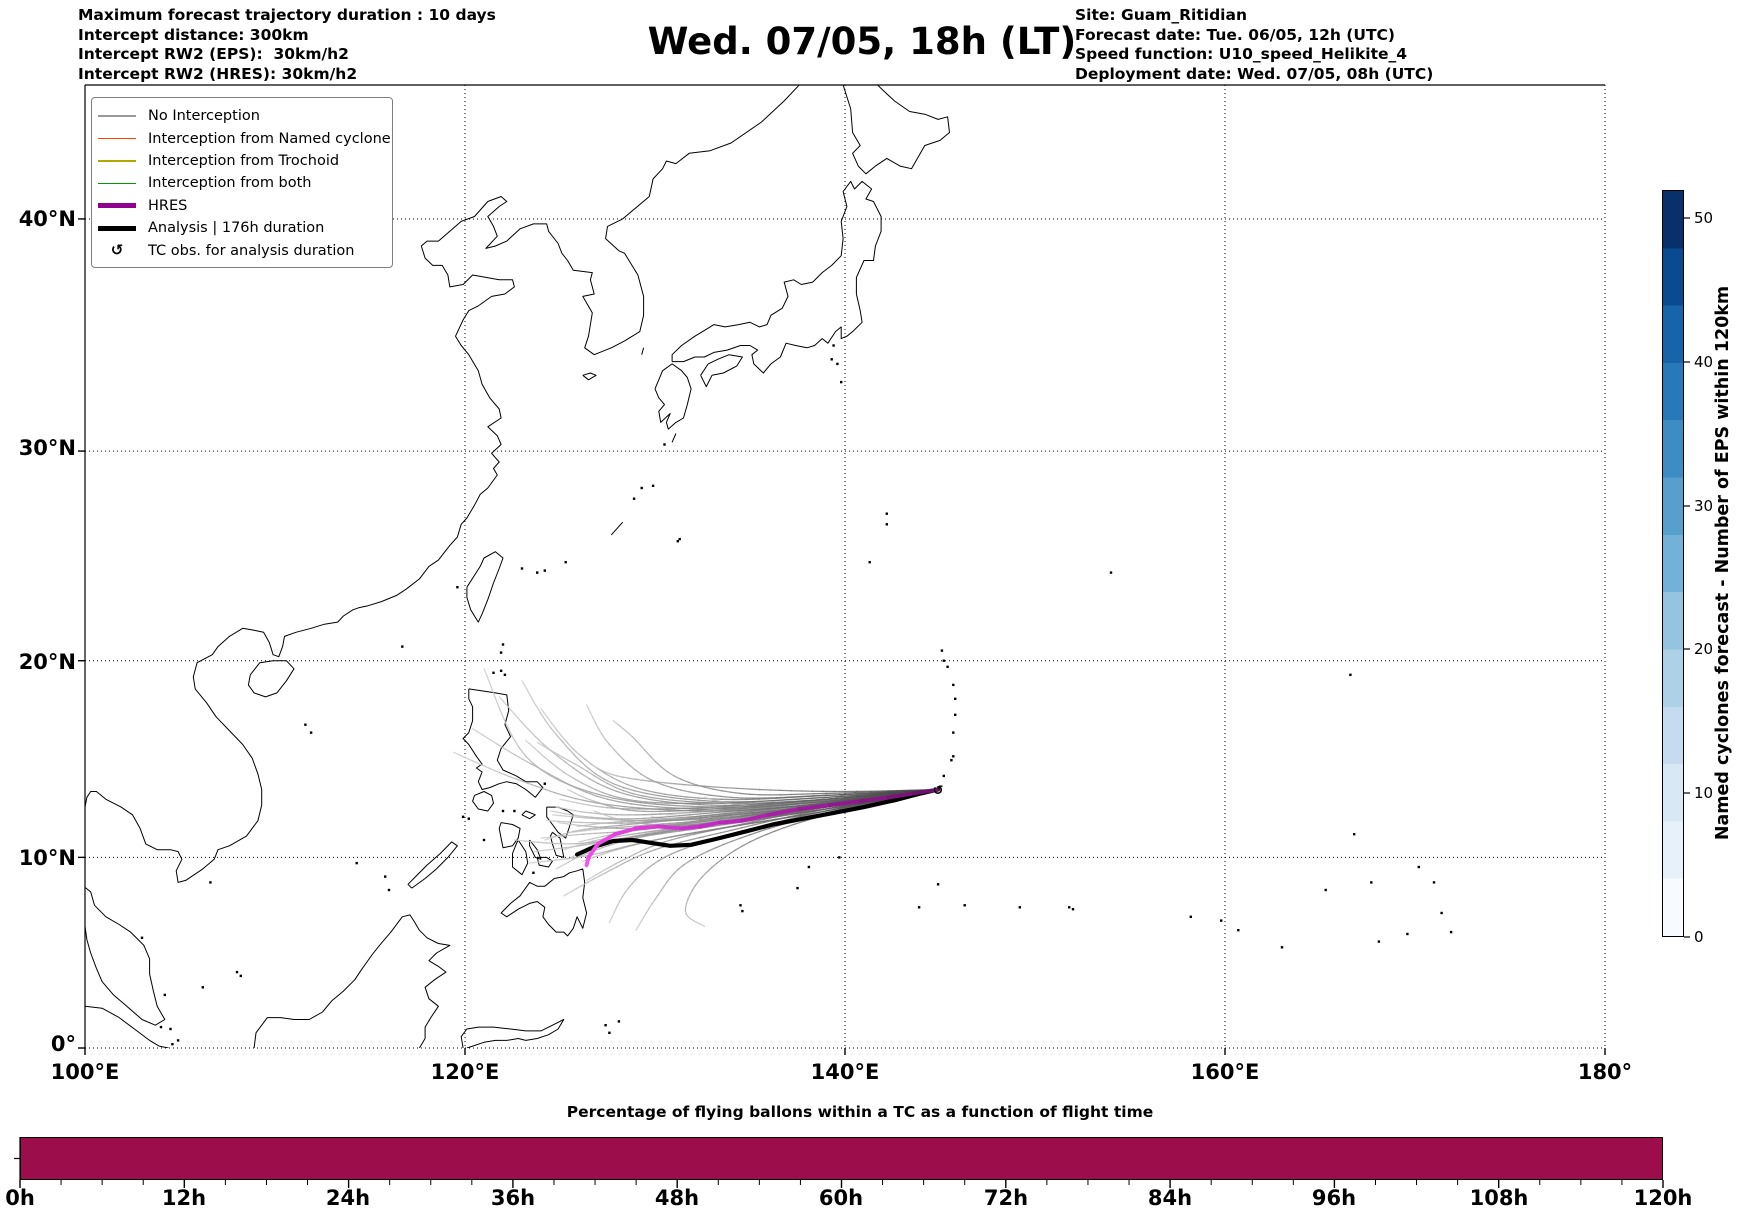 The height and width of the screenshot is (1213, 1748). Describe the element at coordinates (1161, 15) in the screenshot. I see `site-line: Site: Guam_Ritidian` at that location.